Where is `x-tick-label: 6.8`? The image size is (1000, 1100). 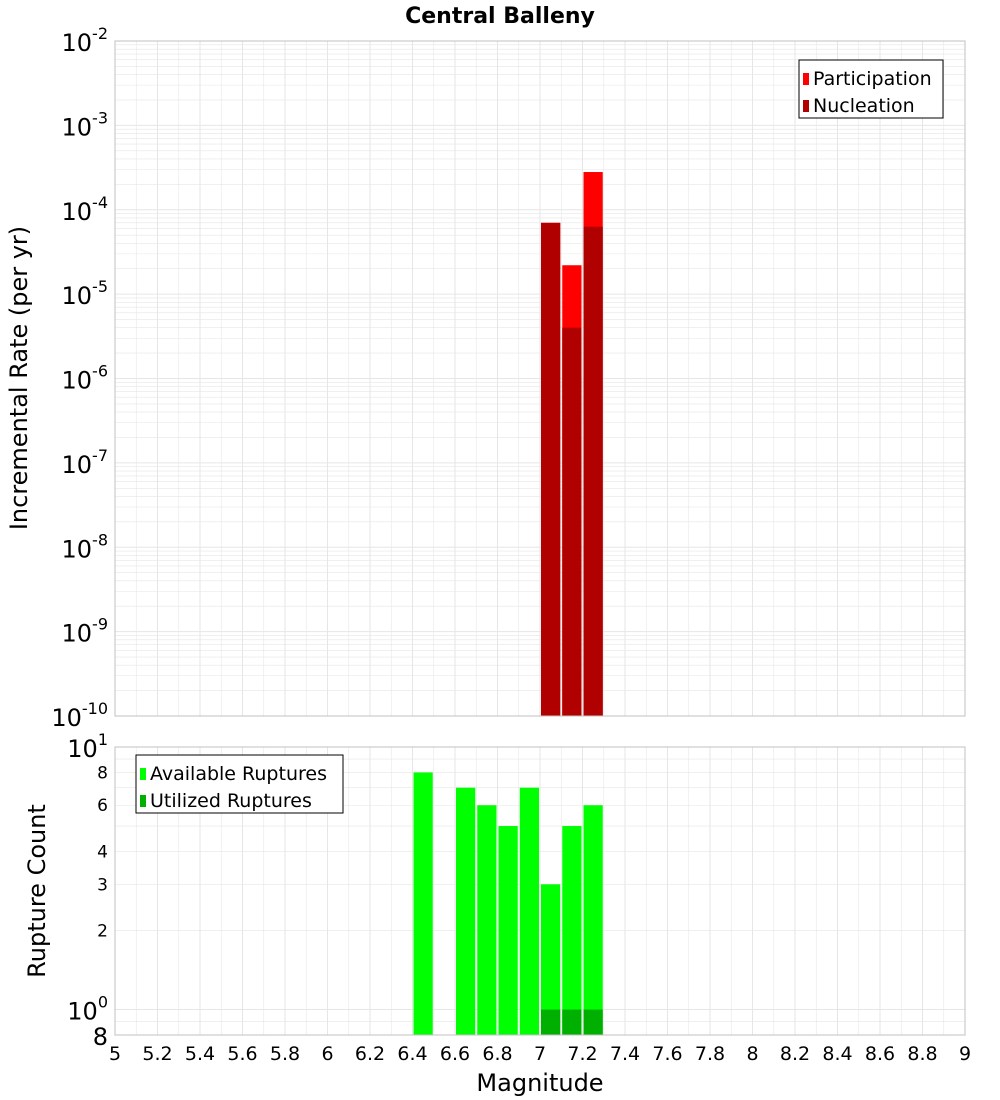 x-tick-label: 6.8 is located at coordinates (497, 1054).